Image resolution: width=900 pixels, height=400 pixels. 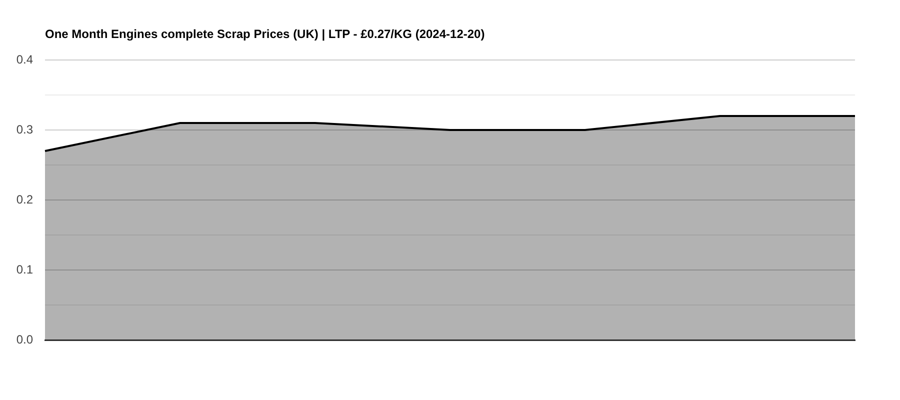 I want to click on y-tick-label: 0.4, so click(x=25, y=59).